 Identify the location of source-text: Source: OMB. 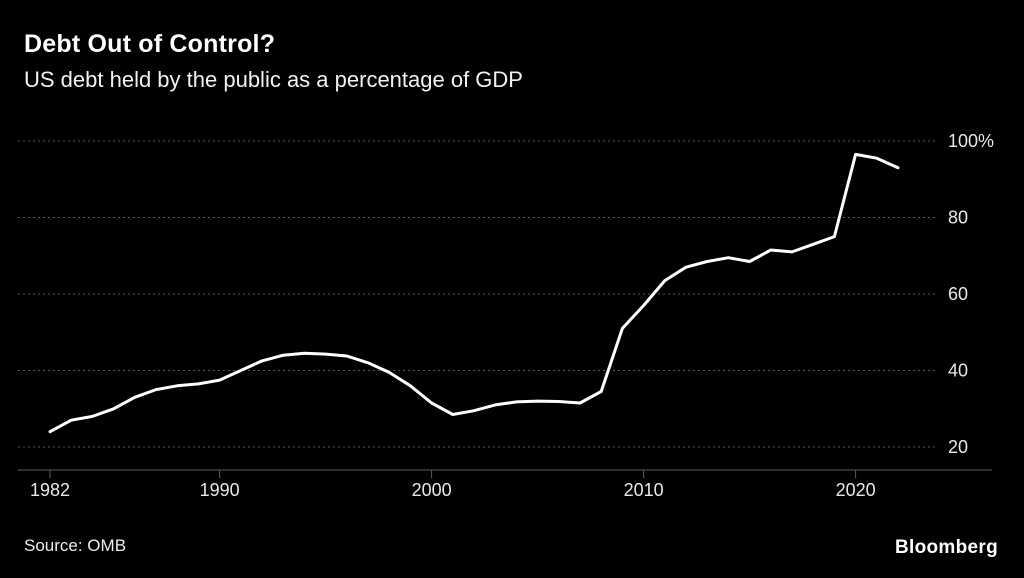
(75, 545).